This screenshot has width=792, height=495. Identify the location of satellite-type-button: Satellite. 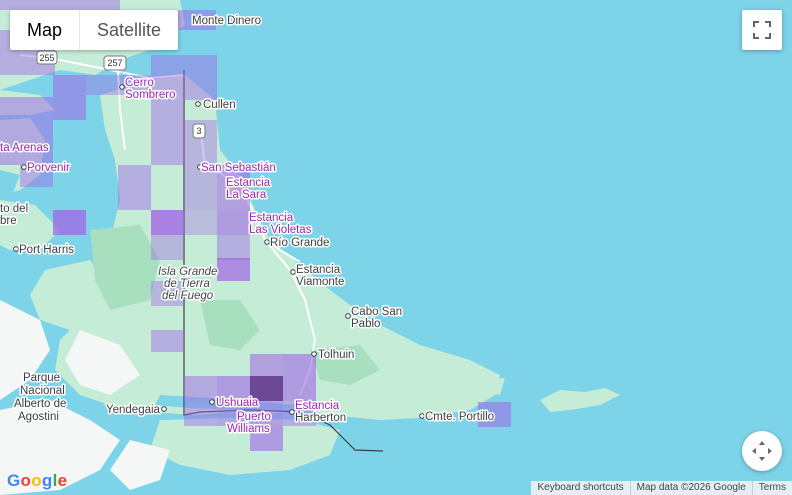
(128, 30).